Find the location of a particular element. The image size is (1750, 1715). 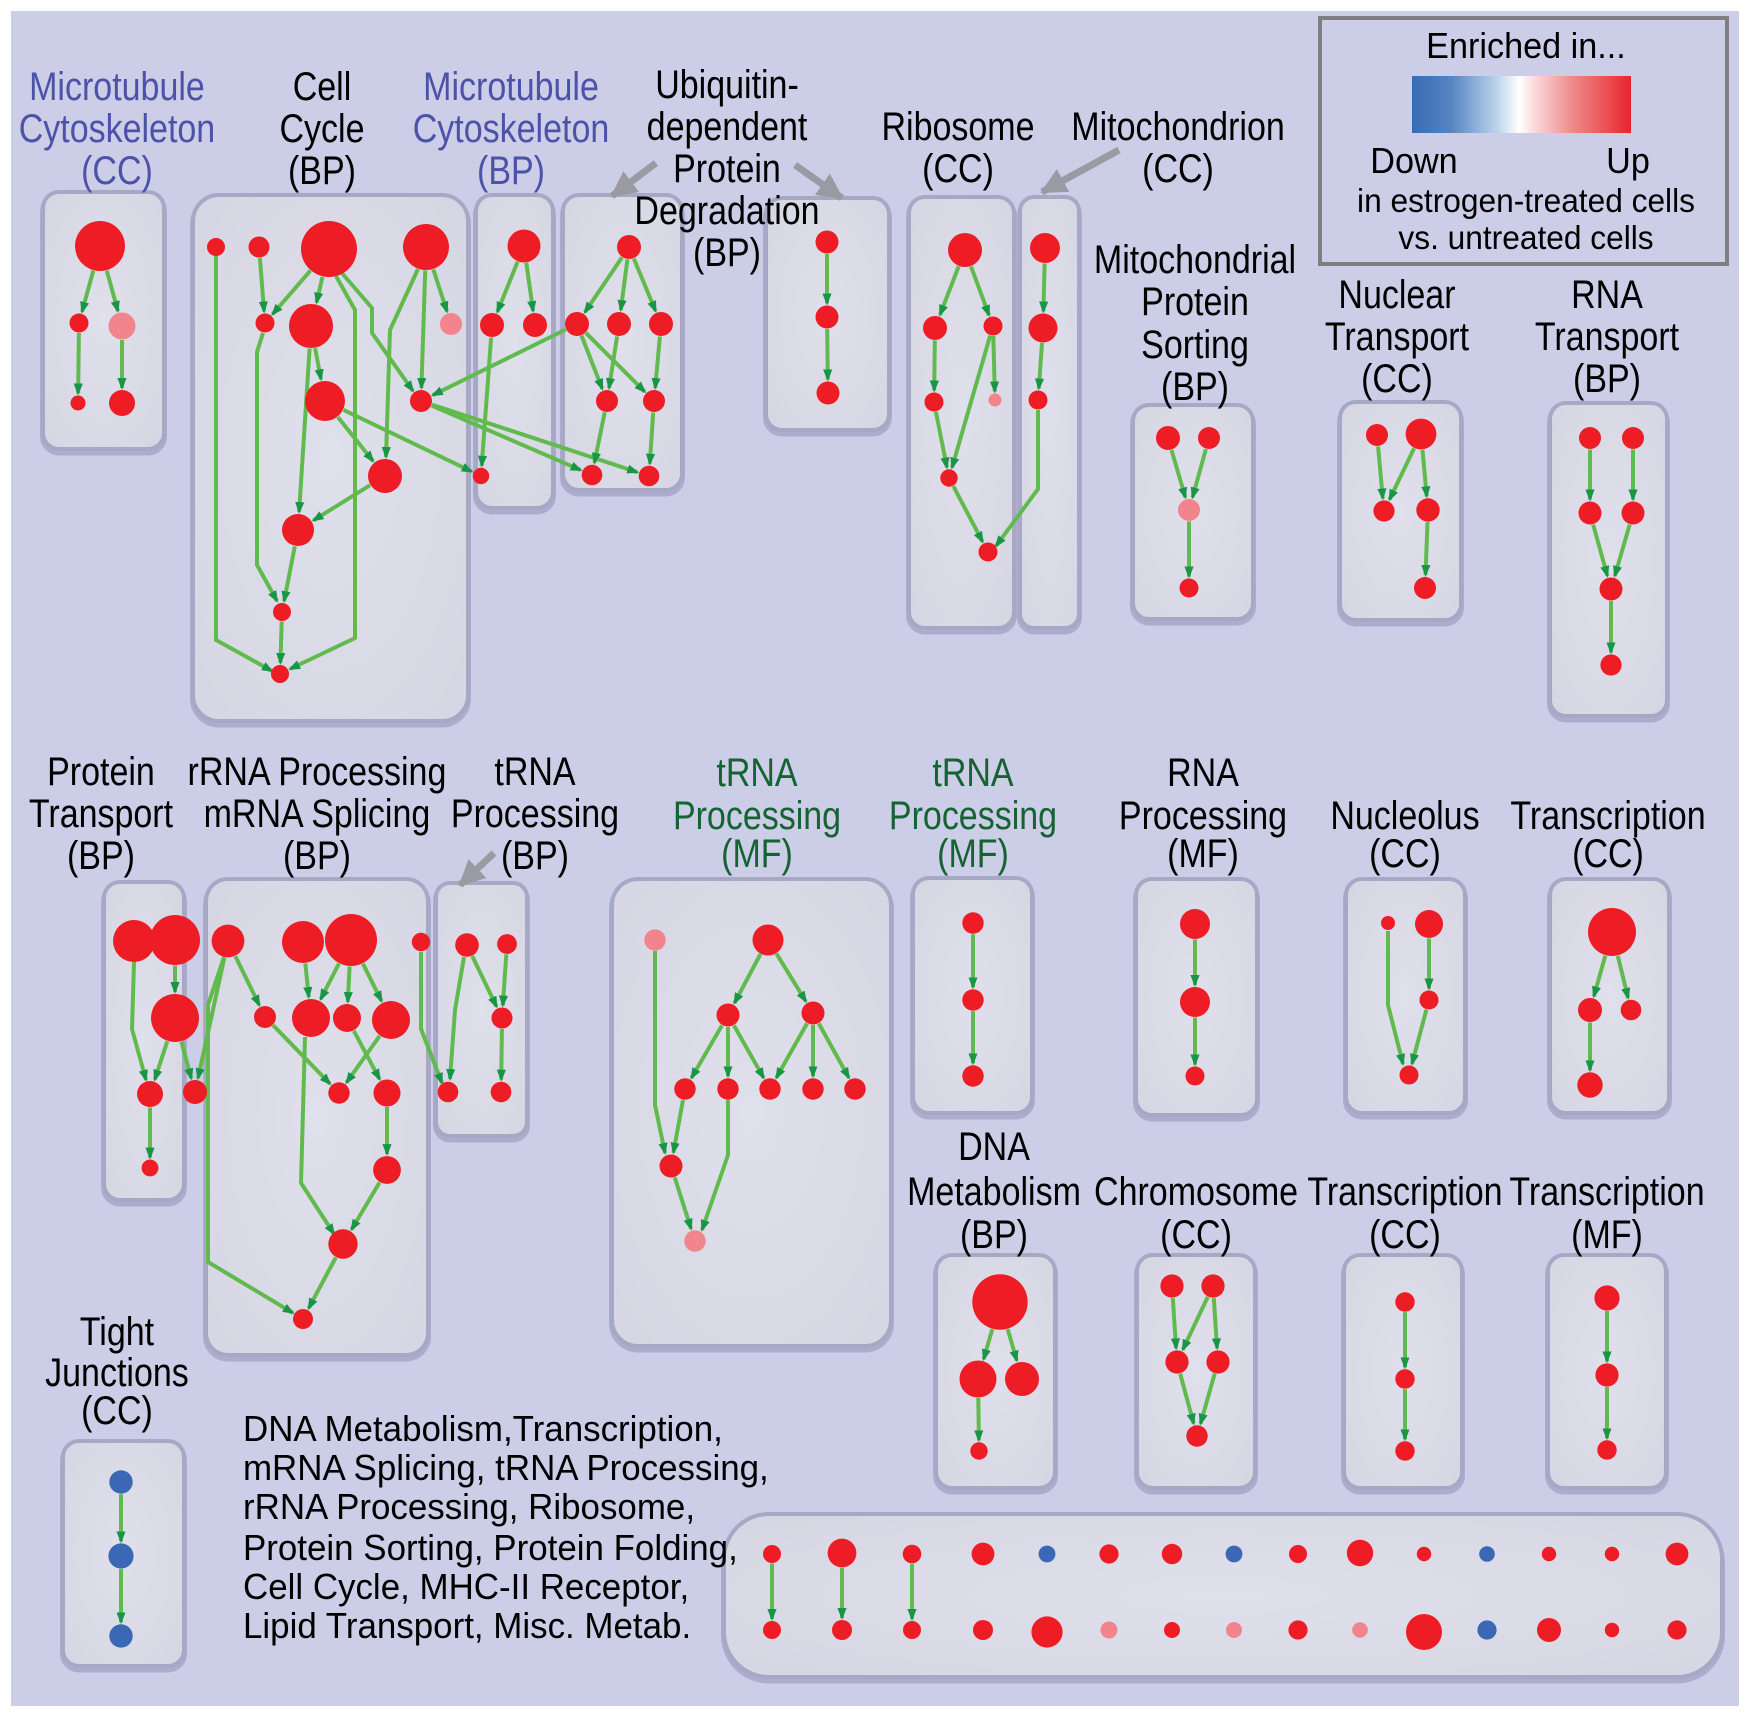

svg-text:mRNA Splicing, tRNA Processing: mRNA Splicing, tRNA Processing, is located at coordinates (506, 1468).